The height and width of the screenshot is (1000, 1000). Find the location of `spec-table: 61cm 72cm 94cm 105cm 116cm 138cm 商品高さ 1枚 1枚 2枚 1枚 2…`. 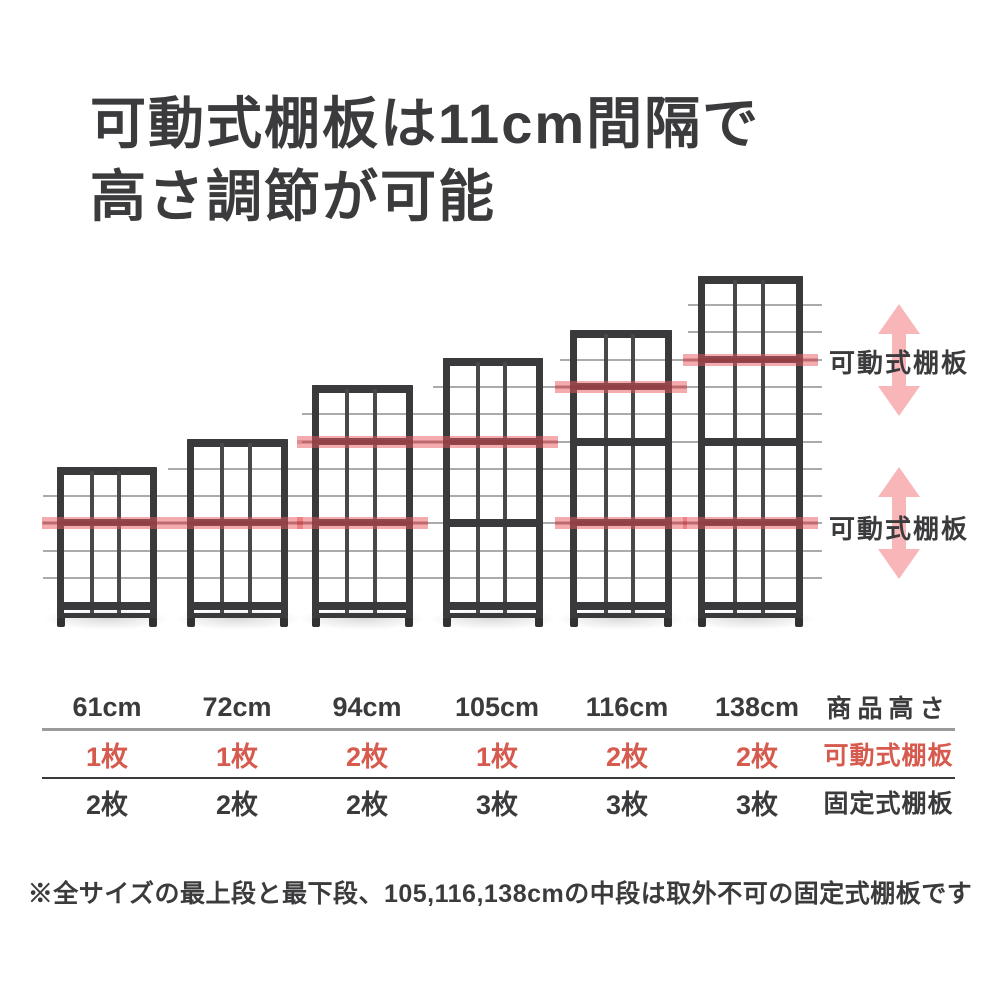

spec-table: 61cm 72cm 94cm 105cm 116cm 138cm 商品高さ 1枚 1枚 2枚 1枚 2… is located at coordinates (498, 755).